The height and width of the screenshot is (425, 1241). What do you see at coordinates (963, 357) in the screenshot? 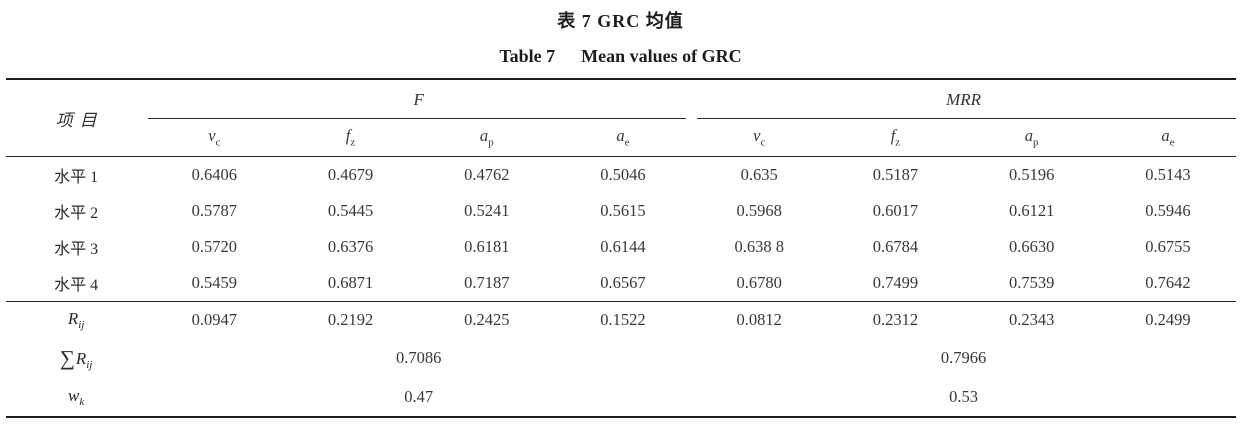
I see `group-sum-value: 0.7966` at bounding box center [963, 357].